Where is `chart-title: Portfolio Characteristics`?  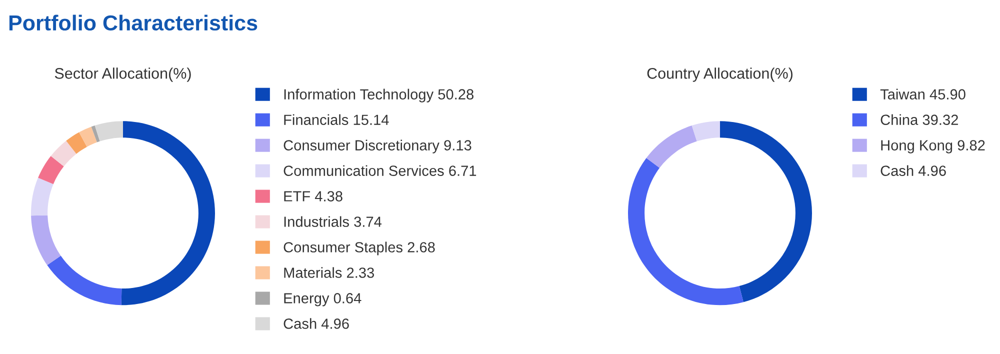 chart-title: Portfolio Characteristics is located at coordinates (133, 22).